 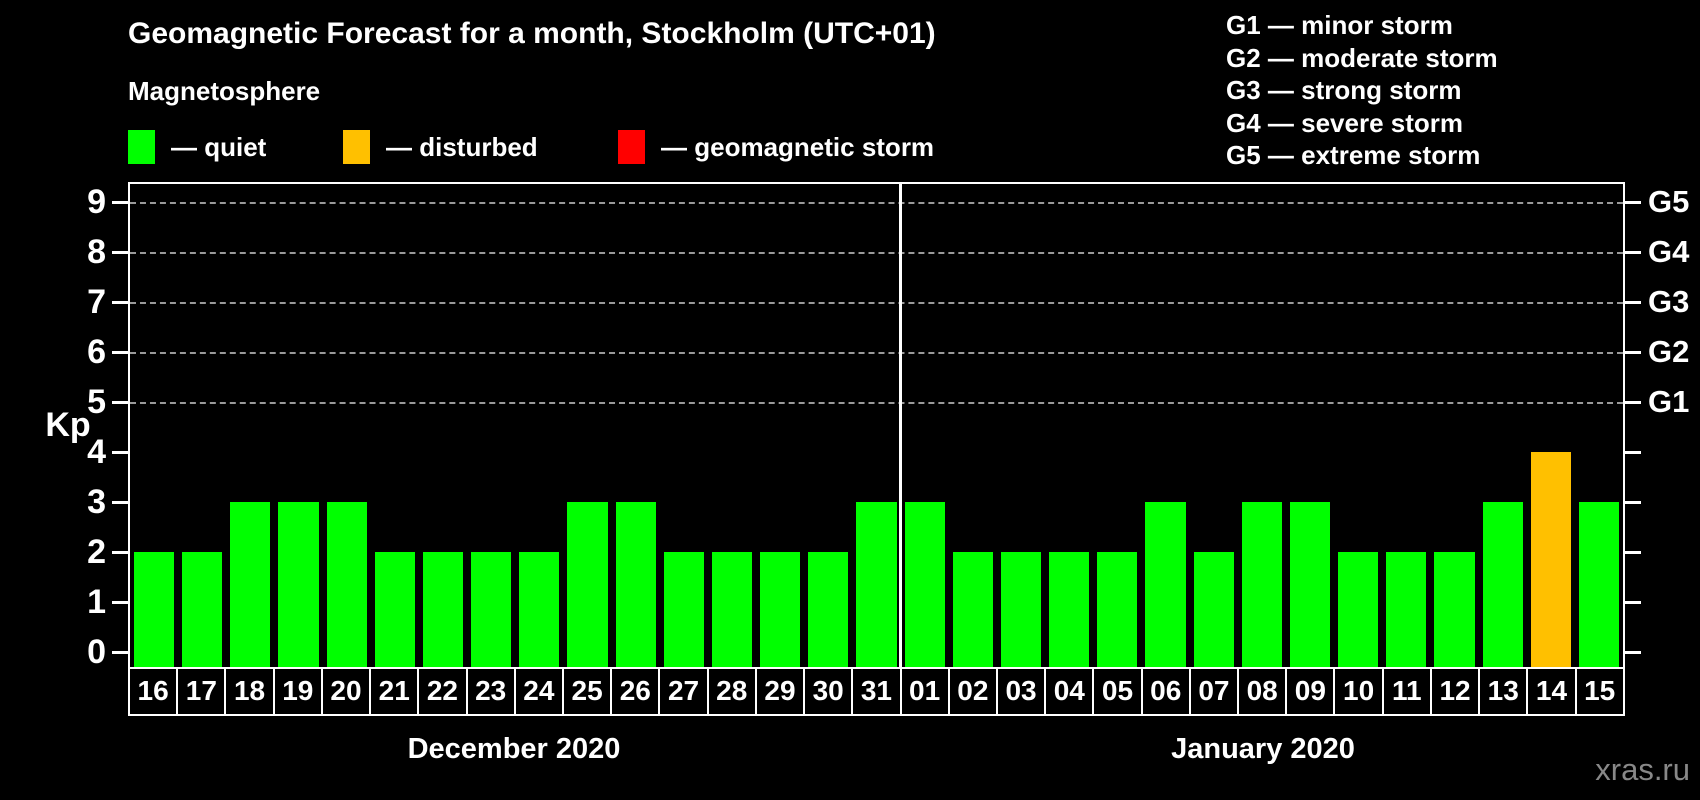 I want to click on day-cell-13: 13, so click(x=1504, y=691).